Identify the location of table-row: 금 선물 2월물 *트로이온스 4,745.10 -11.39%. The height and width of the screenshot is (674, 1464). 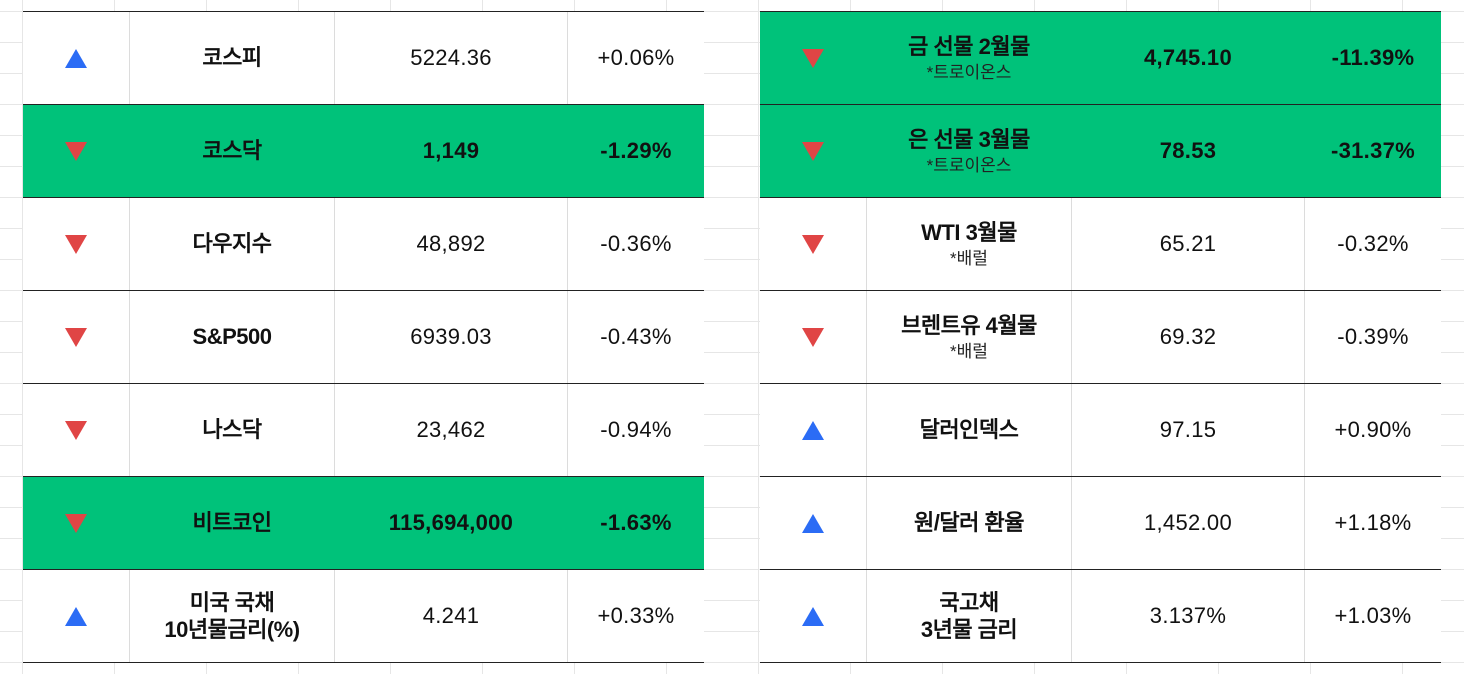
(1100, 58).